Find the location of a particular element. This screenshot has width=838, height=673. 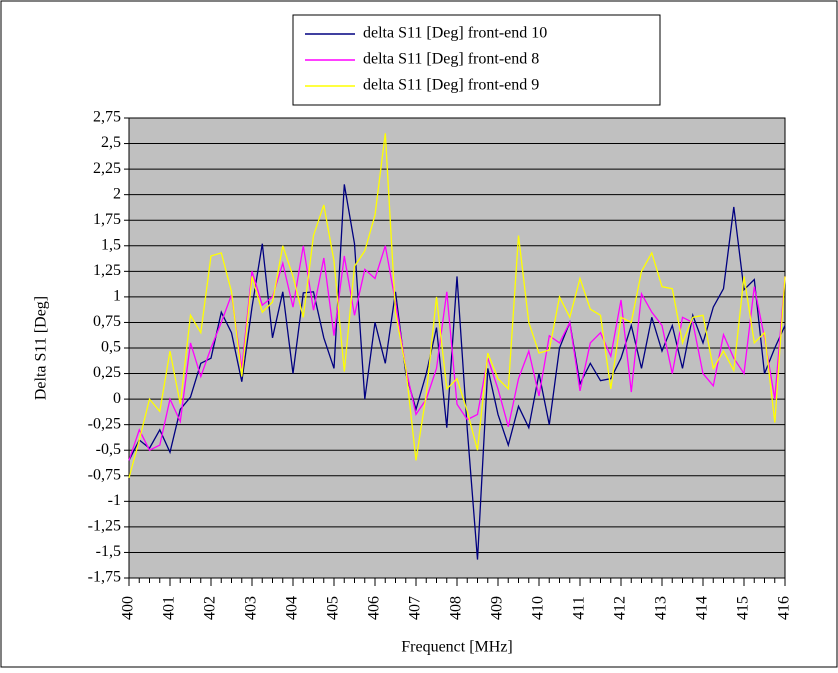

y-tick-label: 1 is located at coordinates (117, 296).